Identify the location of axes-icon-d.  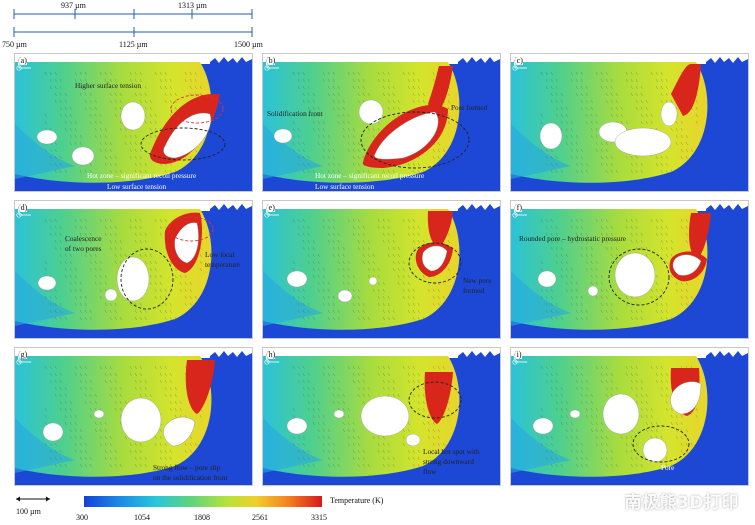
(23, 211).